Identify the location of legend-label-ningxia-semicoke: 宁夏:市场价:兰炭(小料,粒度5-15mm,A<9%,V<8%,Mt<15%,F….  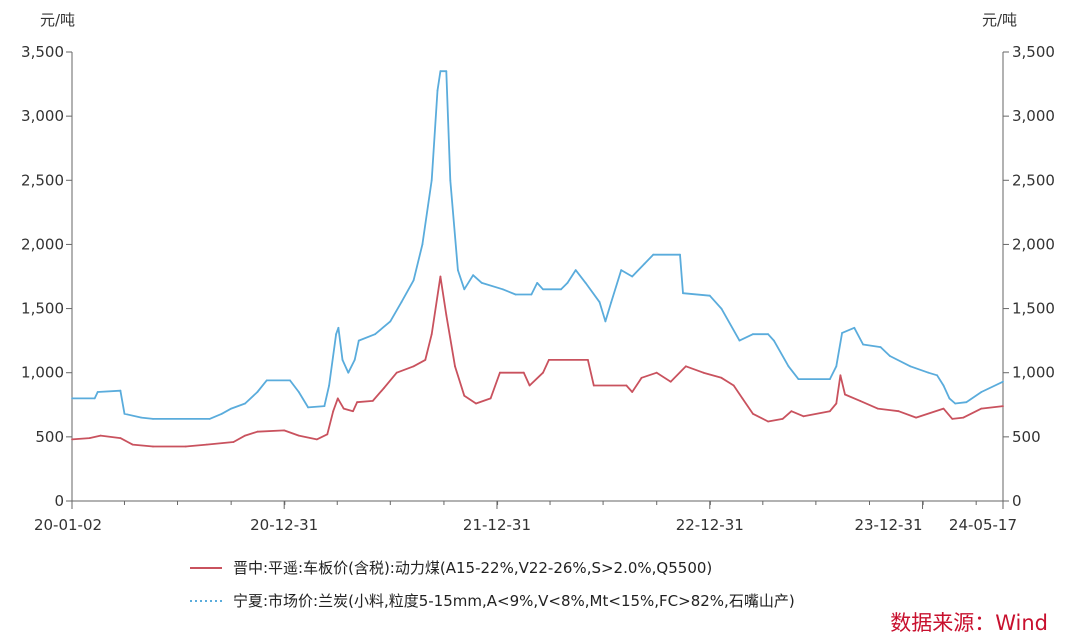
(514, 601).